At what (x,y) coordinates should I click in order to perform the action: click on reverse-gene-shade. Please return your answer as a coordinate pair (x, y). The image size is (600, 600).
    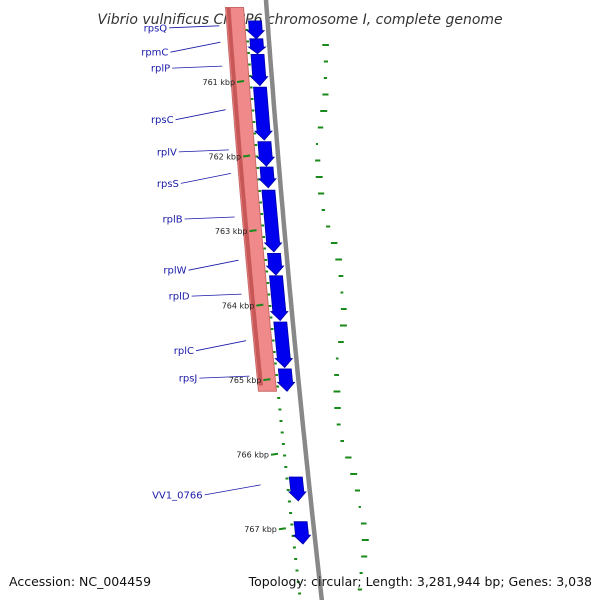
    Looking at the image, I should click on (244, 196).